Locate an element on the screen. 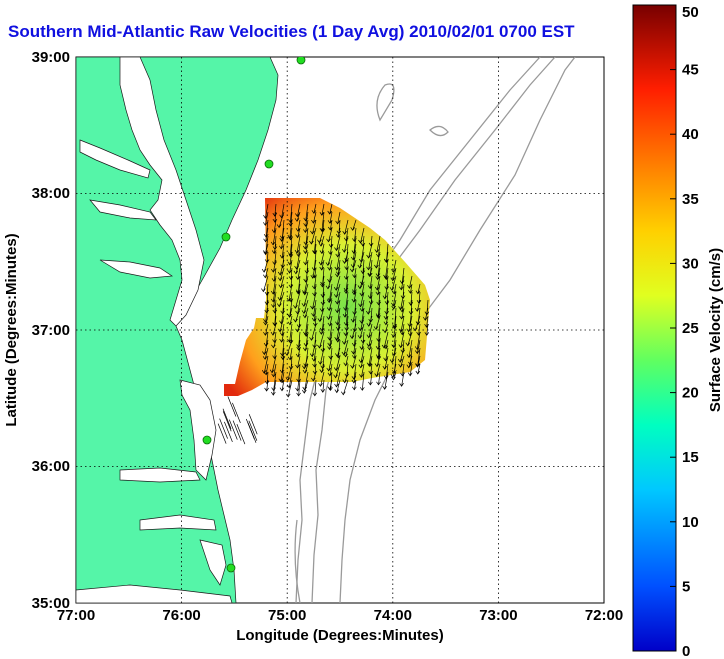 Image resolution: width=724 pixels, height=659 pixels. colorbar-tick-label: 50 is located at coordinates (690, 12).